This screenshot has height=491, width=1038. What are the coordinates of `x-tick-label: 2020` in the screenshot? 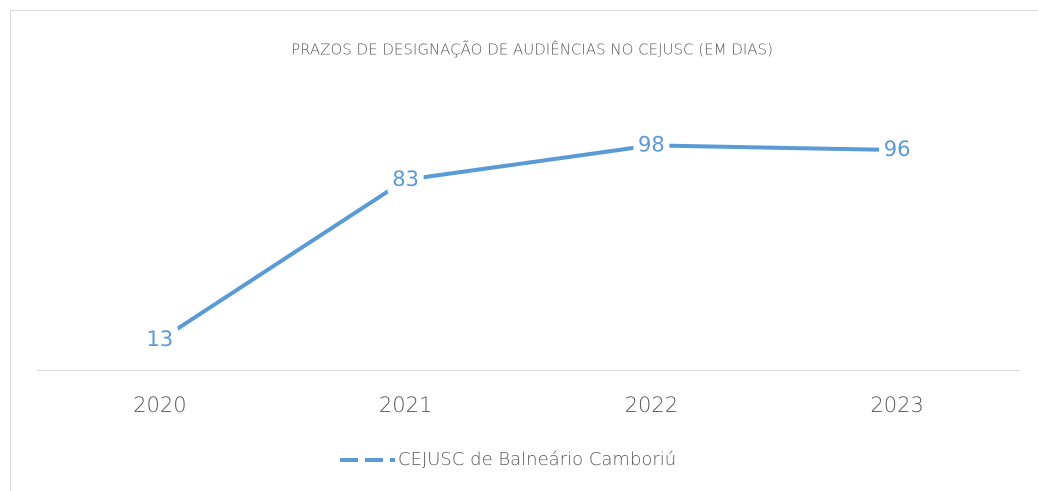 It's located at (159, 405).